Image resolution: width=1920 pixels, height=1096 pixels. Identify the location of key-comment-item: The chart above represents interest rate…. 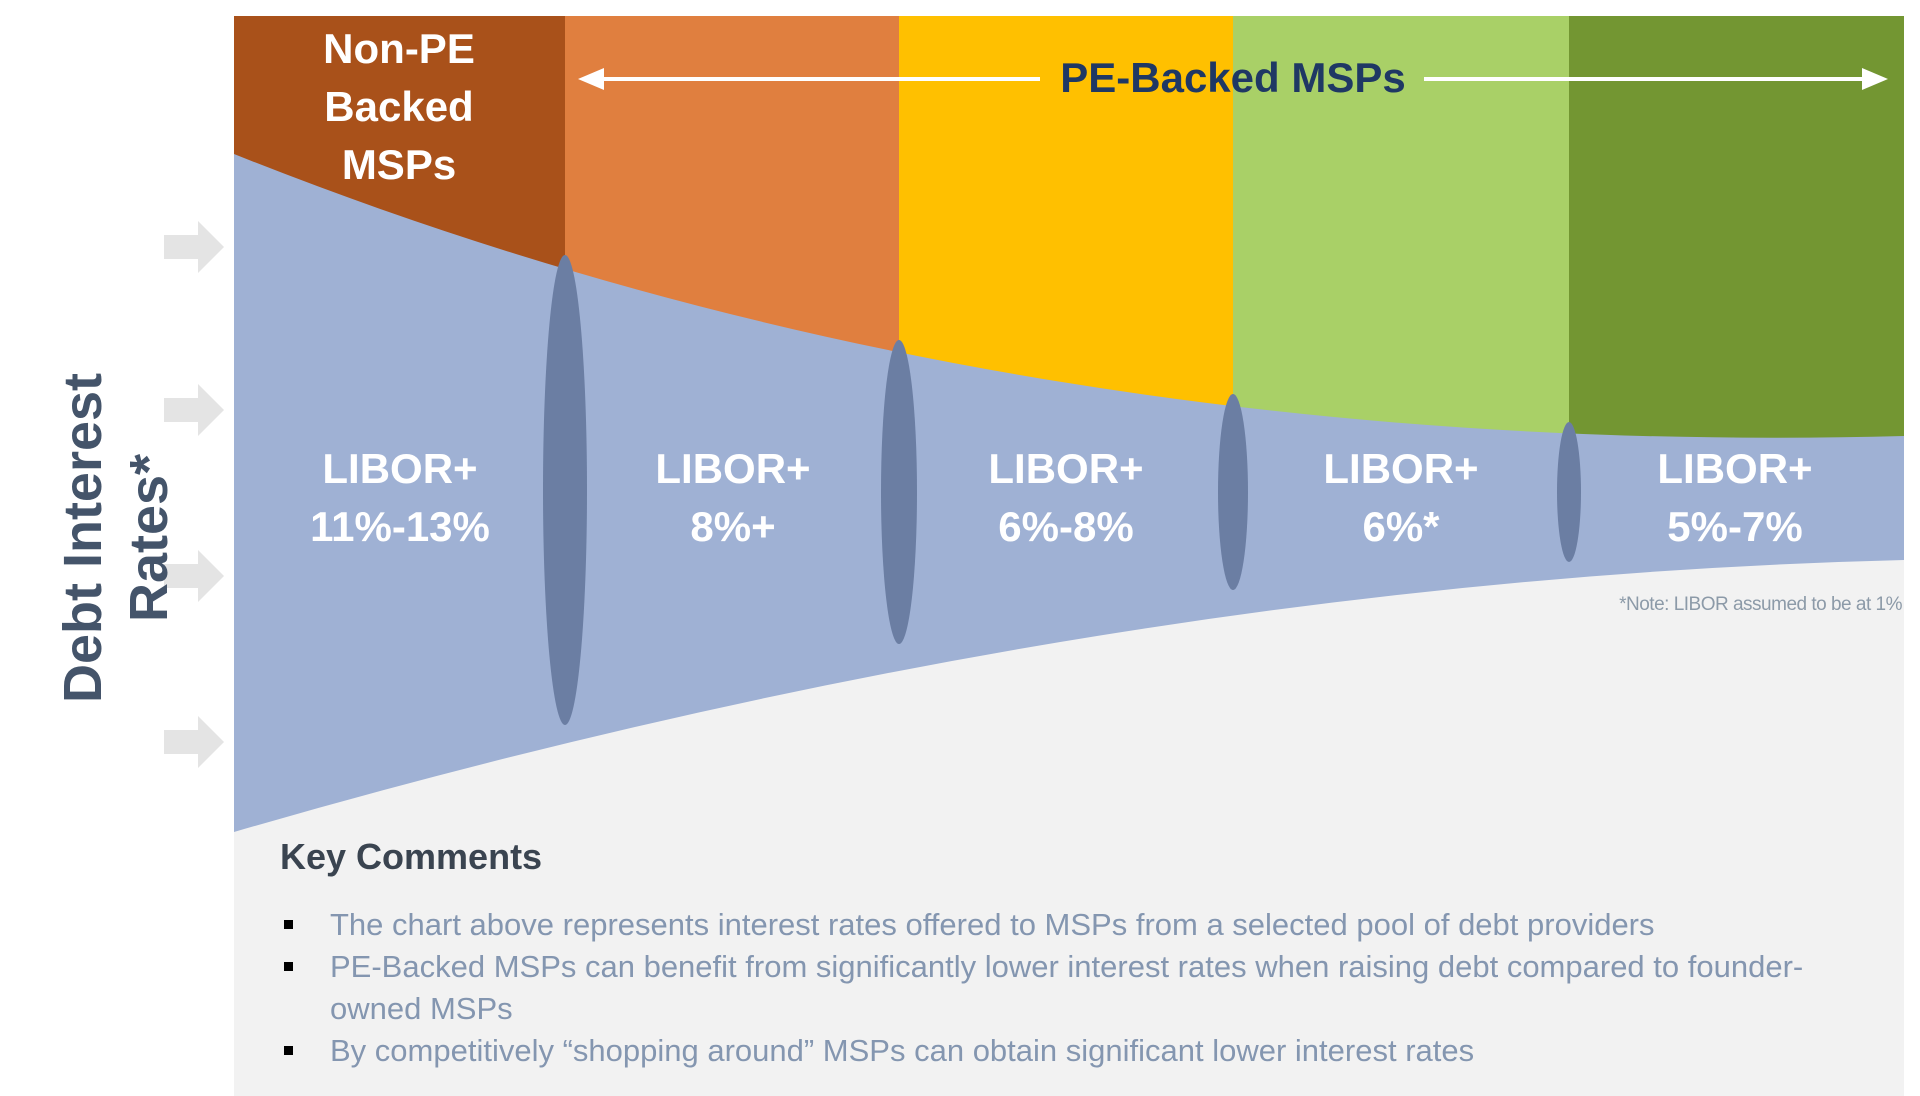
(1070, 925).